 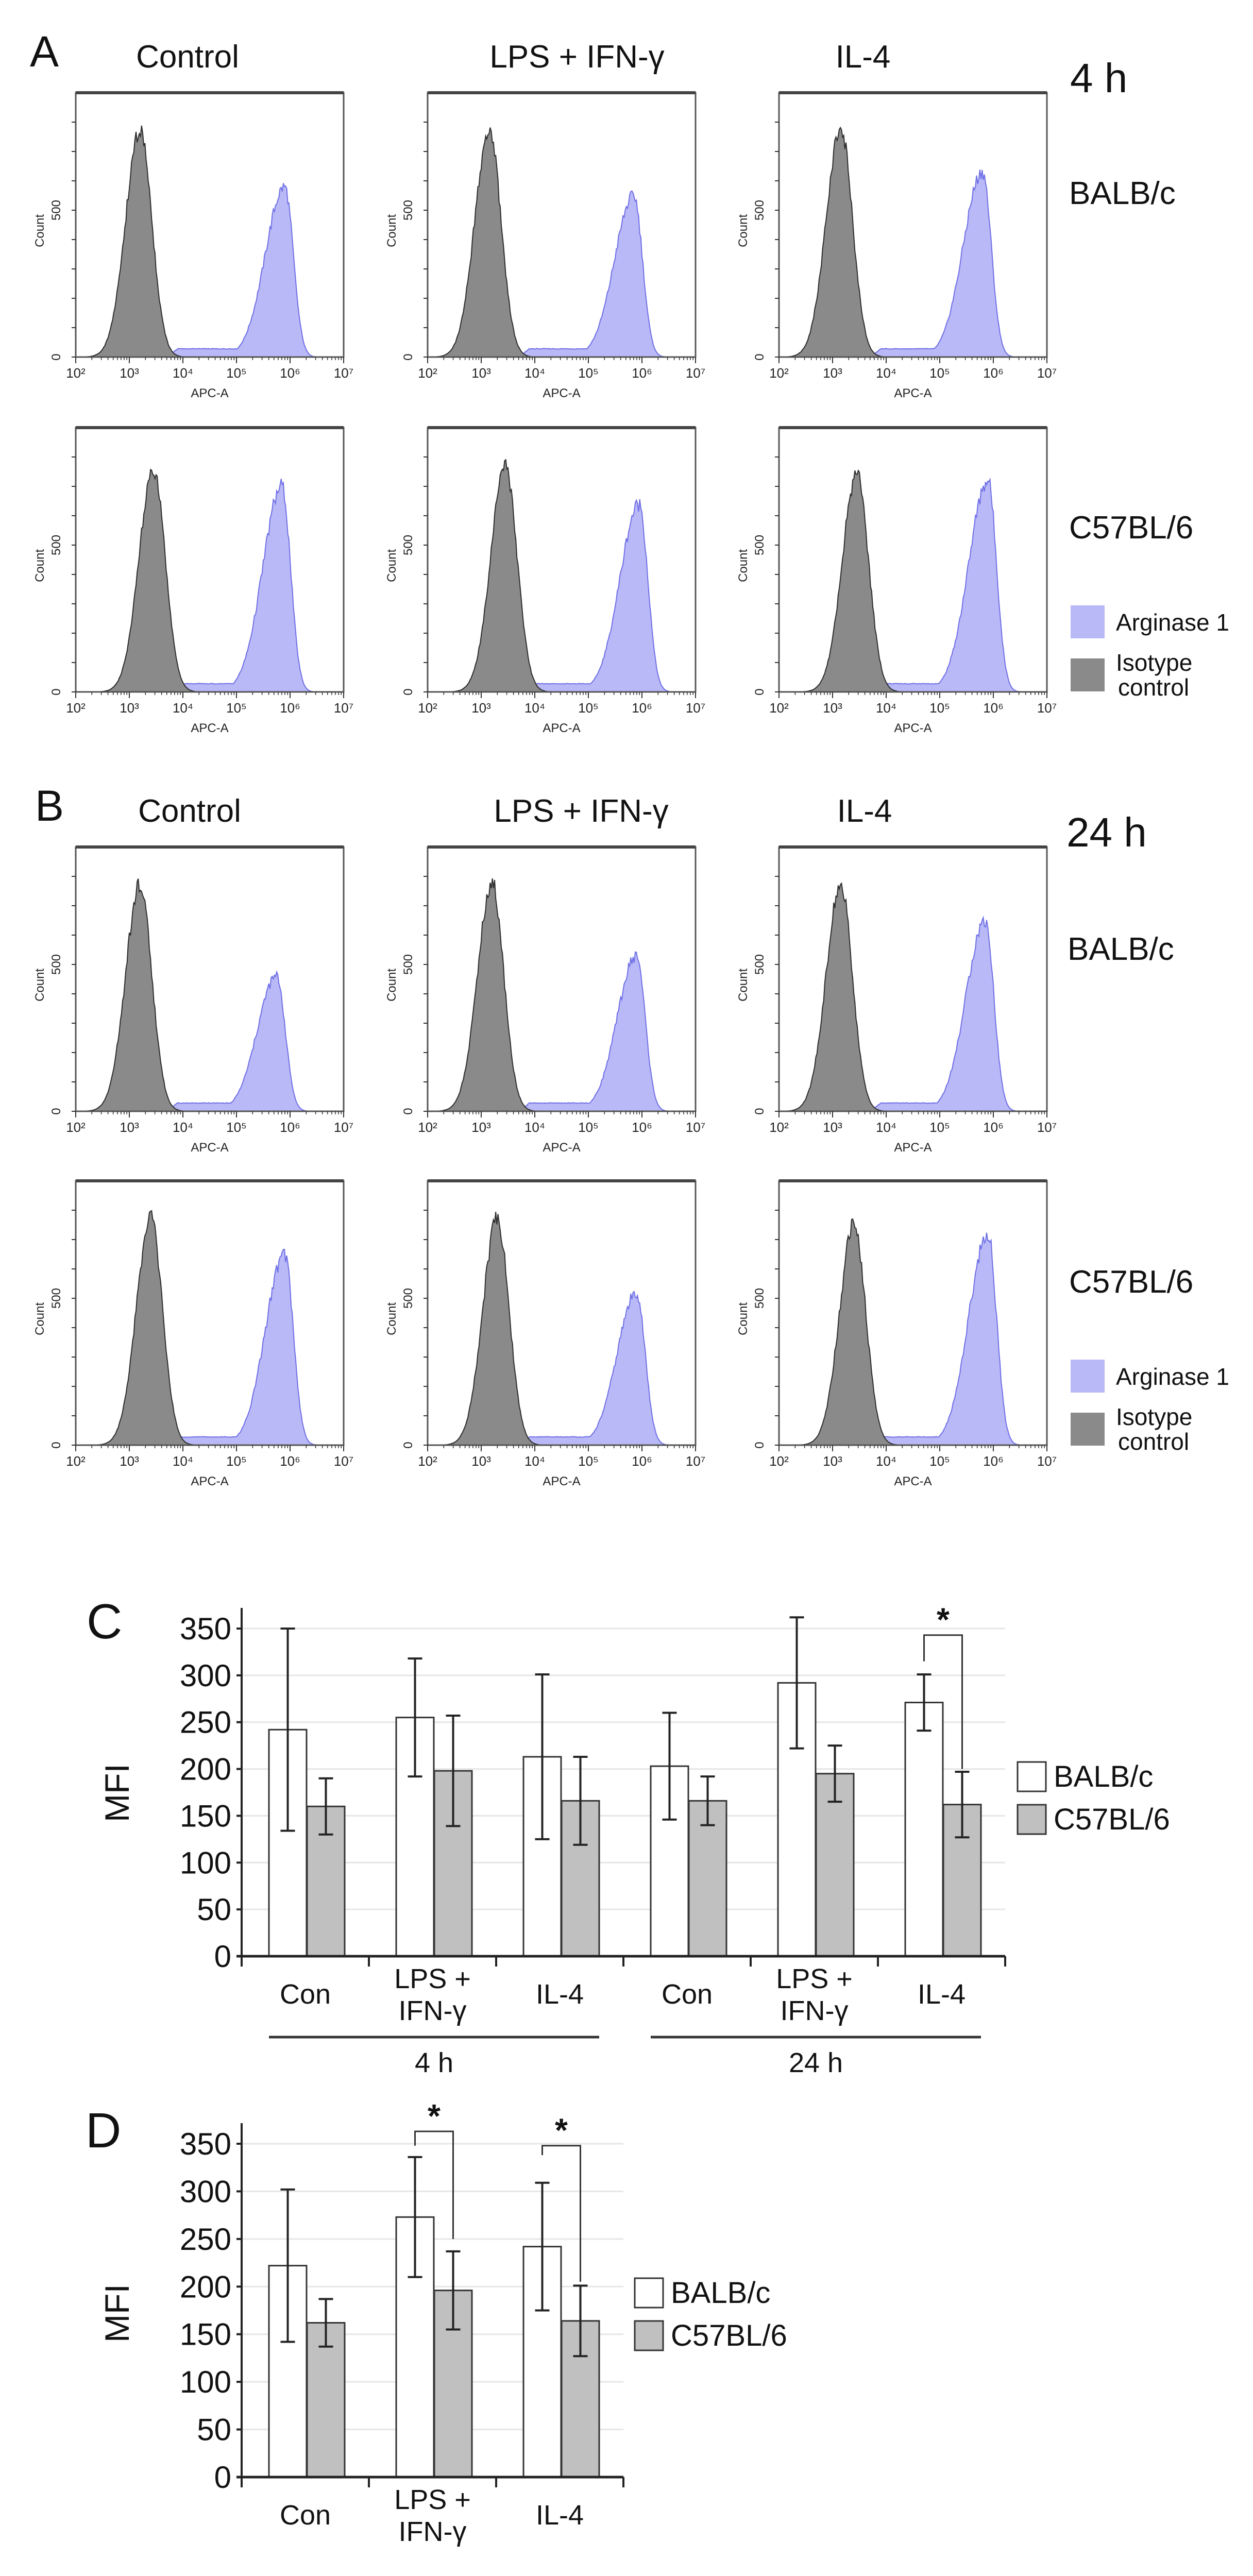 What do you see at coordinates (214, 1909) in the screenshot?
I see `y-tick-label: 50` at bounding box center [214, 1909].